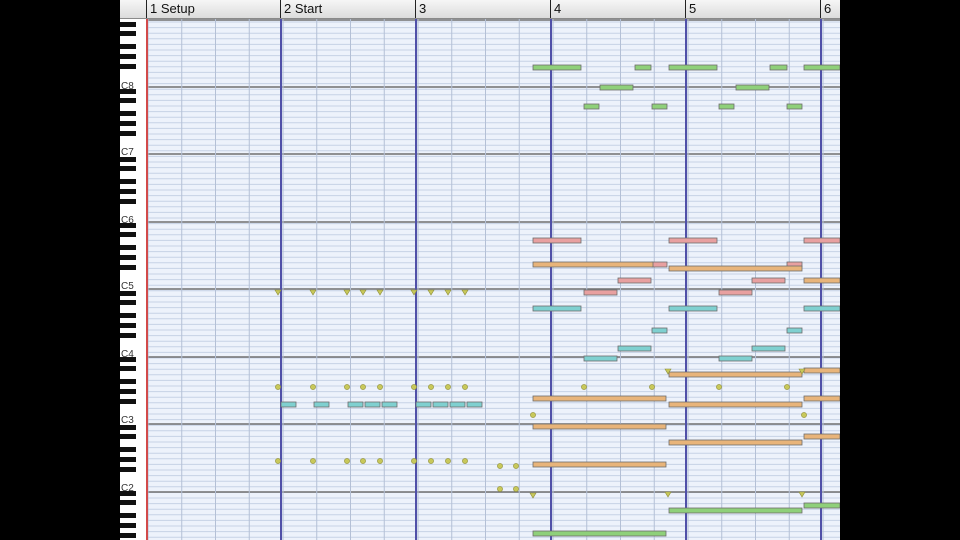 This screenshot has height=540, width=960. What do you see at coordinates (134, 279) in the screenshot?
I see `piano-keyboard: C8 C7 C6 C5 C4 C3 C2` at bounding box center [134, 279].